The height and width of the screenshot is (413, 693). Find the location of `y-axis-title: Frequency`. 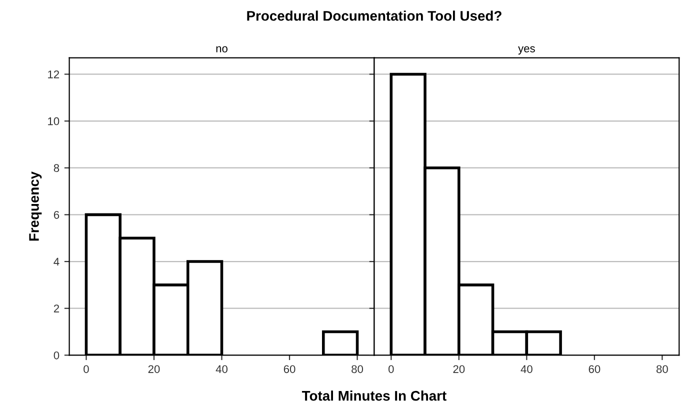

y-axis-title: Frequency is located at coordinates (35, 206).